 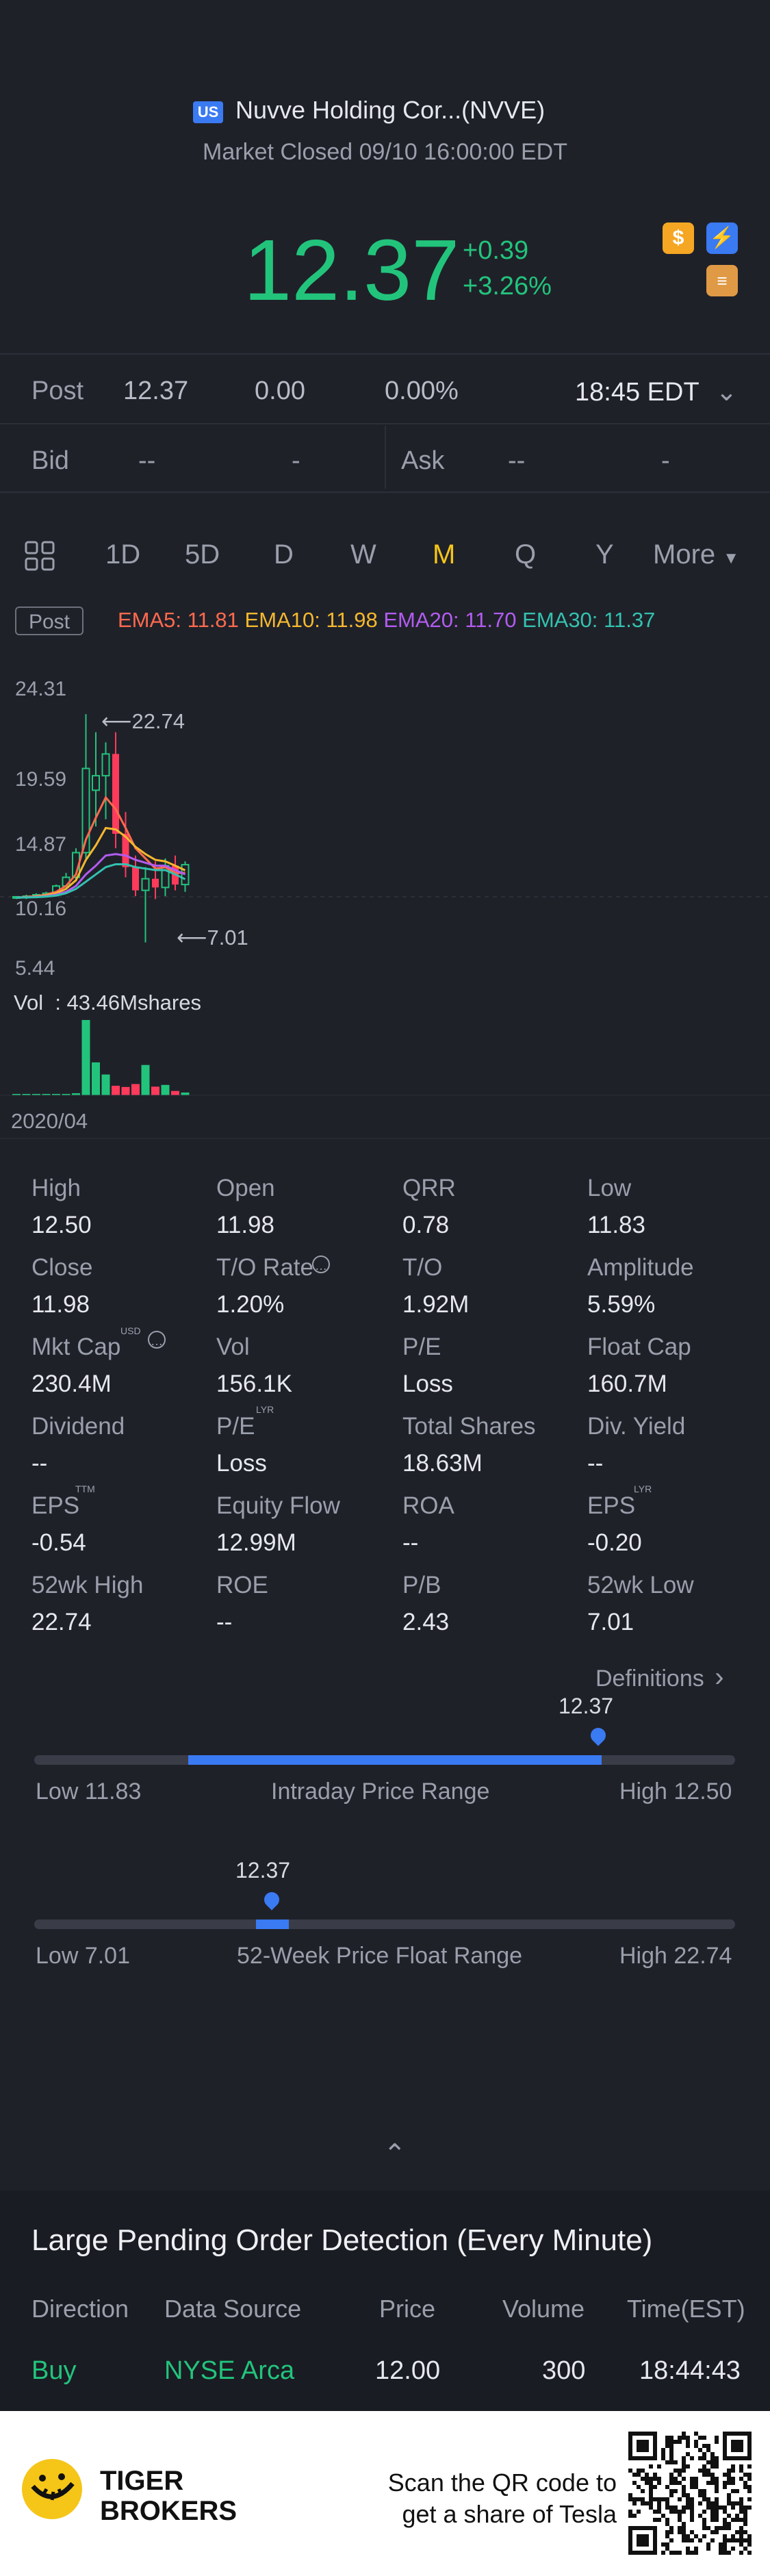 I want to click on intraday-range-fill, so click(x=395, y=1760).